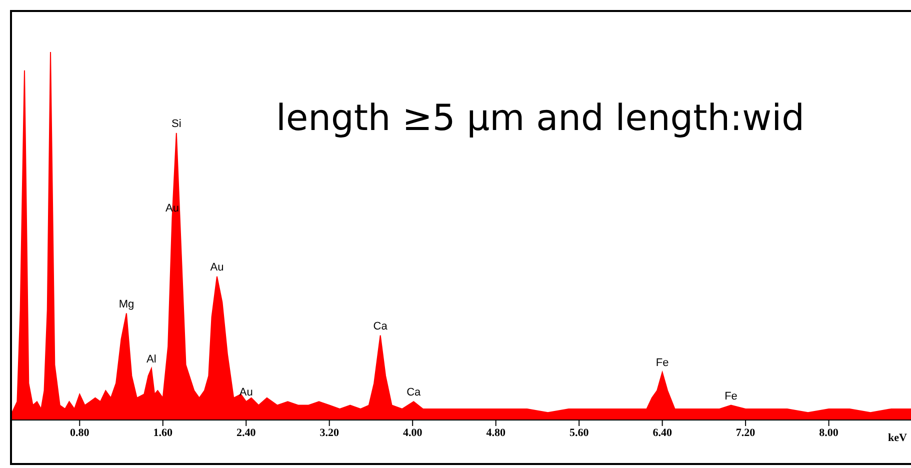 This screenshot has width=911, height=468. Describe the element at coordinates (412, 432) in the screenshot. I see `x-tick-label: 4.00` at that location.